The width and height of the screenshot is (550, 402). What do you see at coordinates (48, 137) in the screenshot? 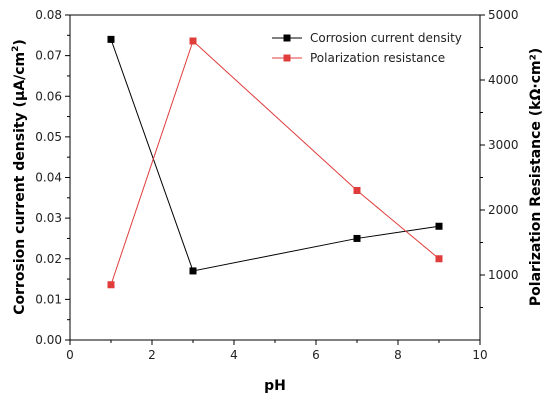
I see `left-tick-label: 0.05` at bounding box center [48, 137].